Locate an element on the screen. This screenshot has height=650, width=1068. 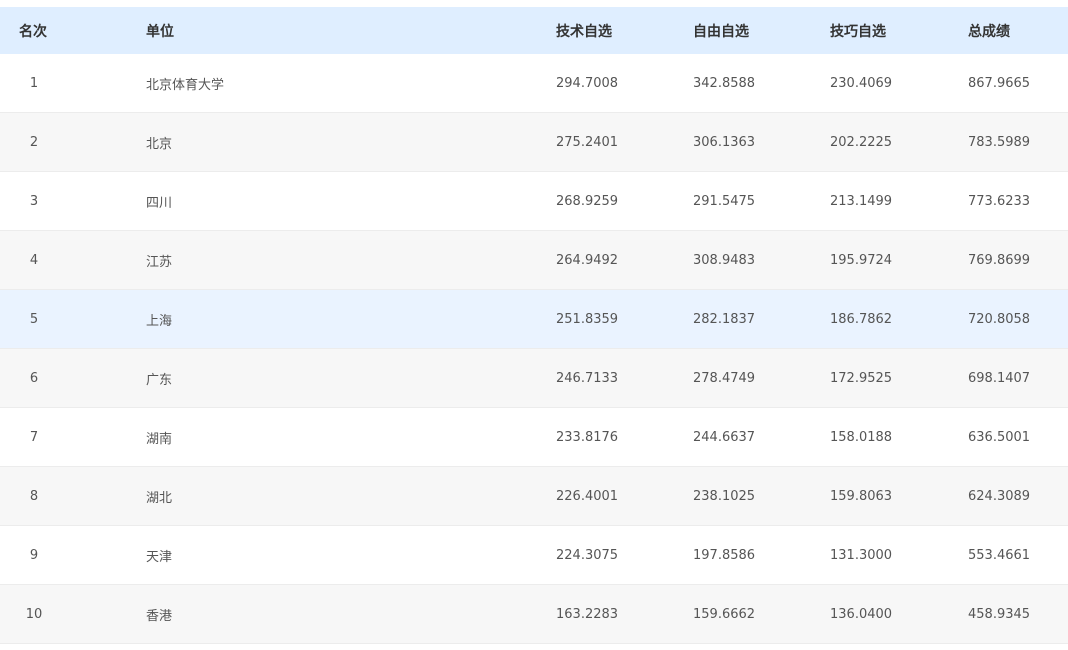
table-cell: 275.2401 is located at coordinates (587, 142).